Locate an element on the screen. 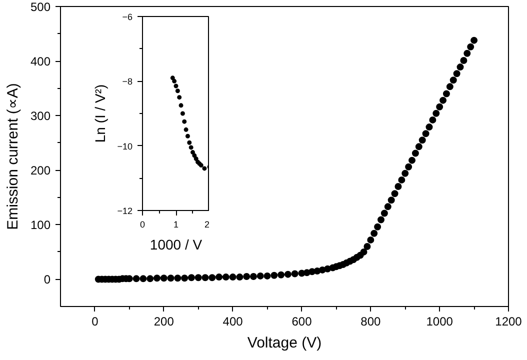  y-tick-label: 200 is located at coordinates (40, 171).